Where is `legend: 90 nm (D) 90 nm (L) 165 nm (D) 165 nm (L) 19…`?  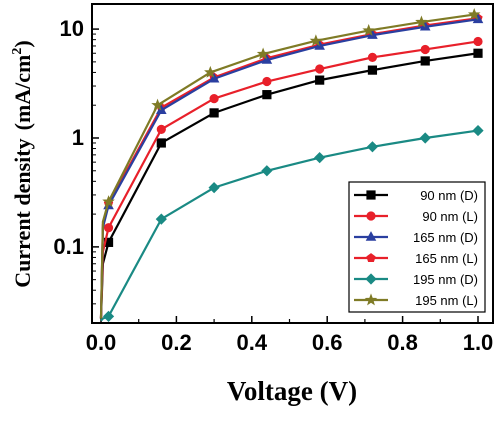 legend: 90 nm (D) 90 nm (L) 165 nm (D) 165 nm (L) 19… is located at coordinates (417, 247).